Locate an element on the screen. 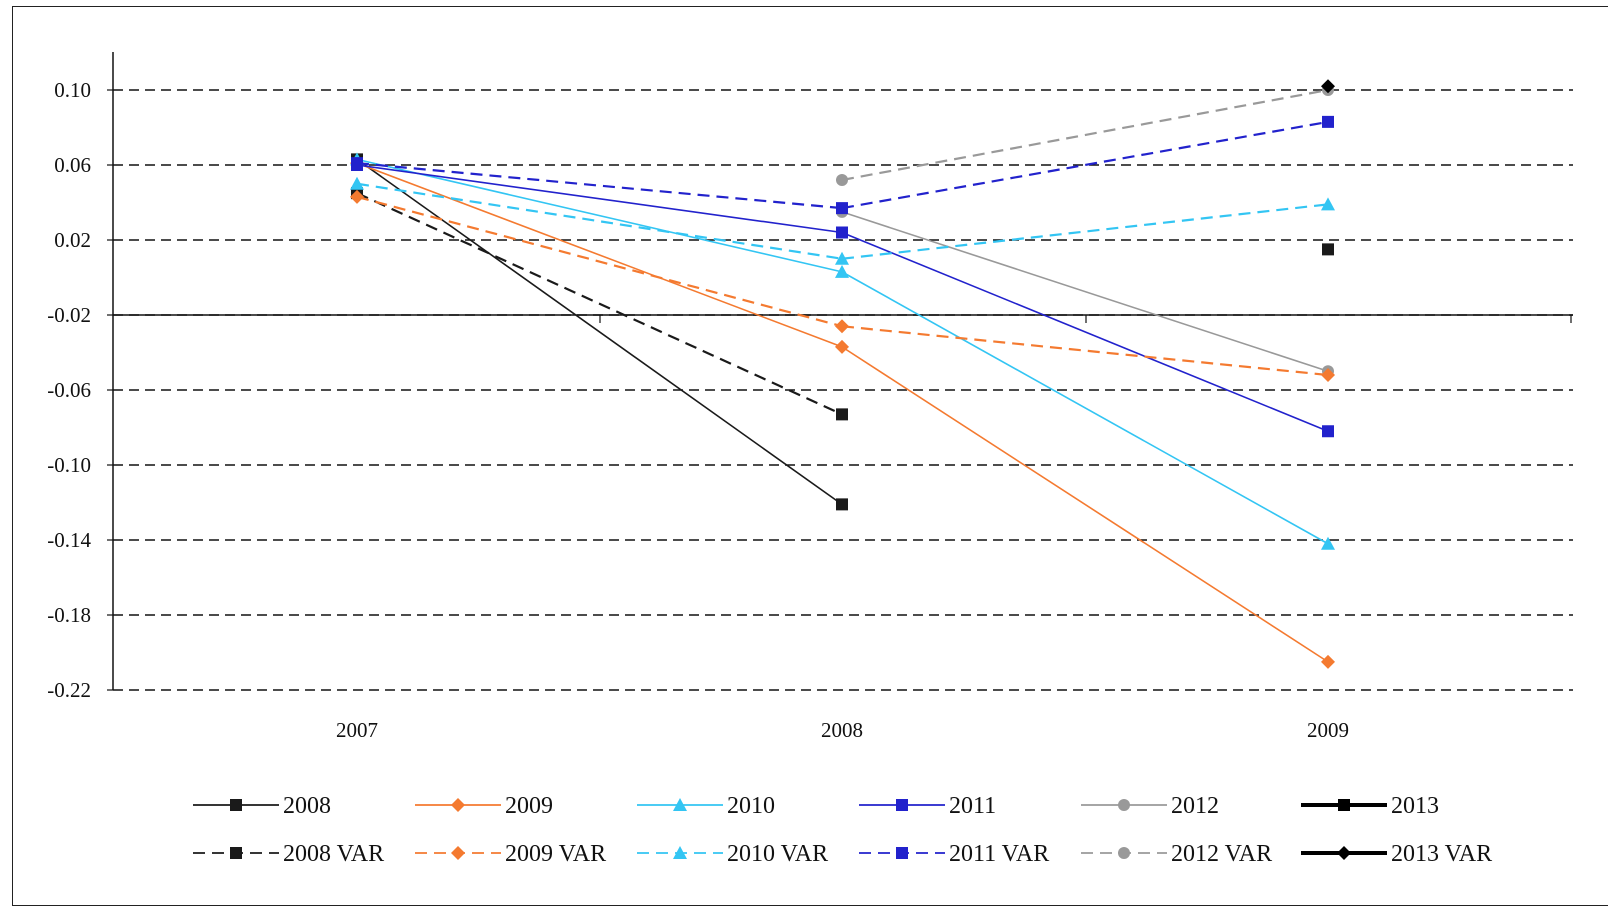 The width and height of the screenshot is (1608, 906). legend-entry: 2011 is located at coordinates (927, 806).